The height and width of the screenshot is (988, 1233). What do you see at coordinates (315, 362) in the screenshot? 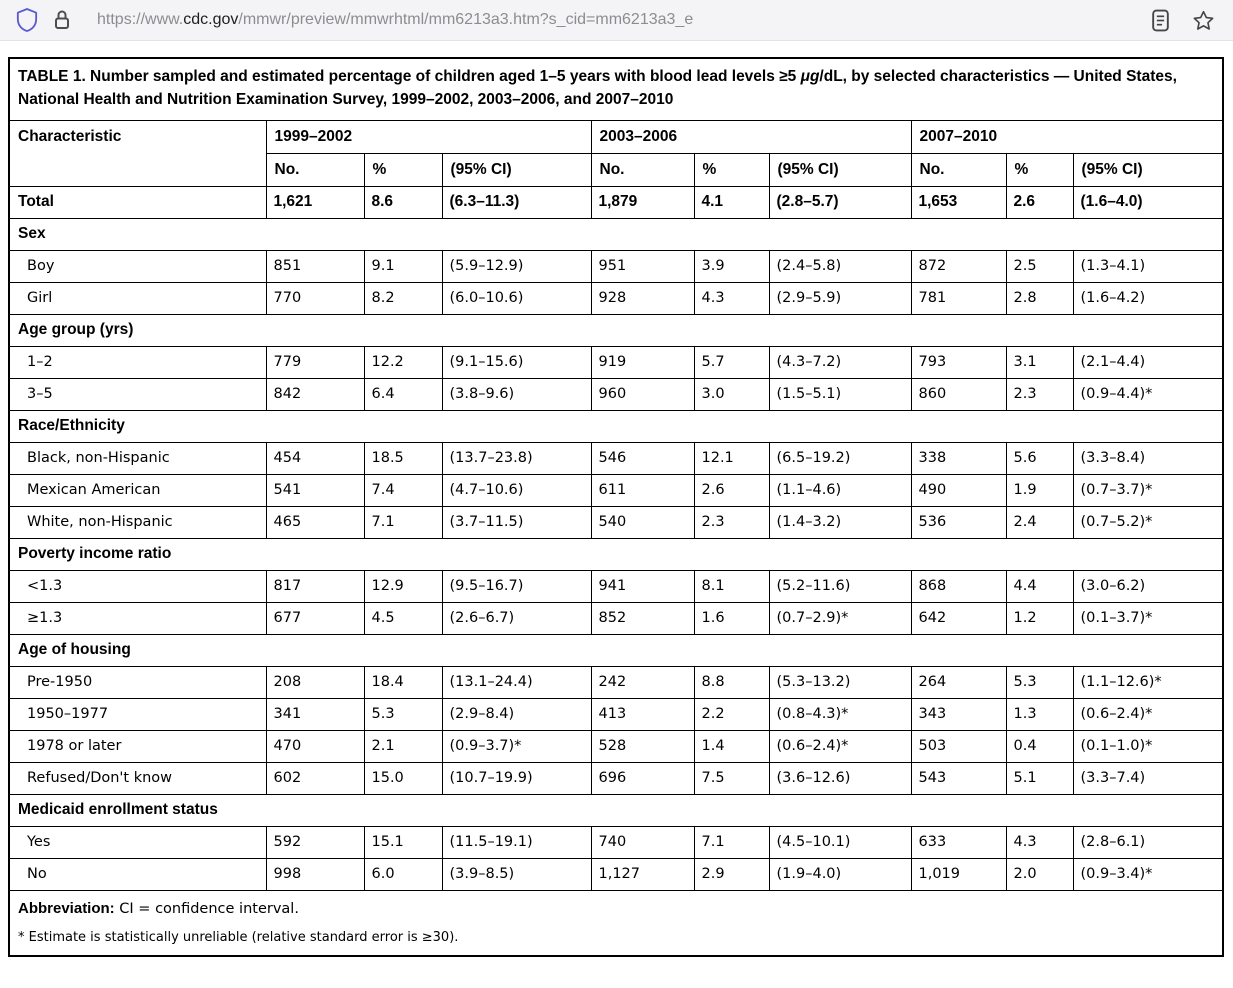
I see `cell: 779` at bounding box center [315, 362].